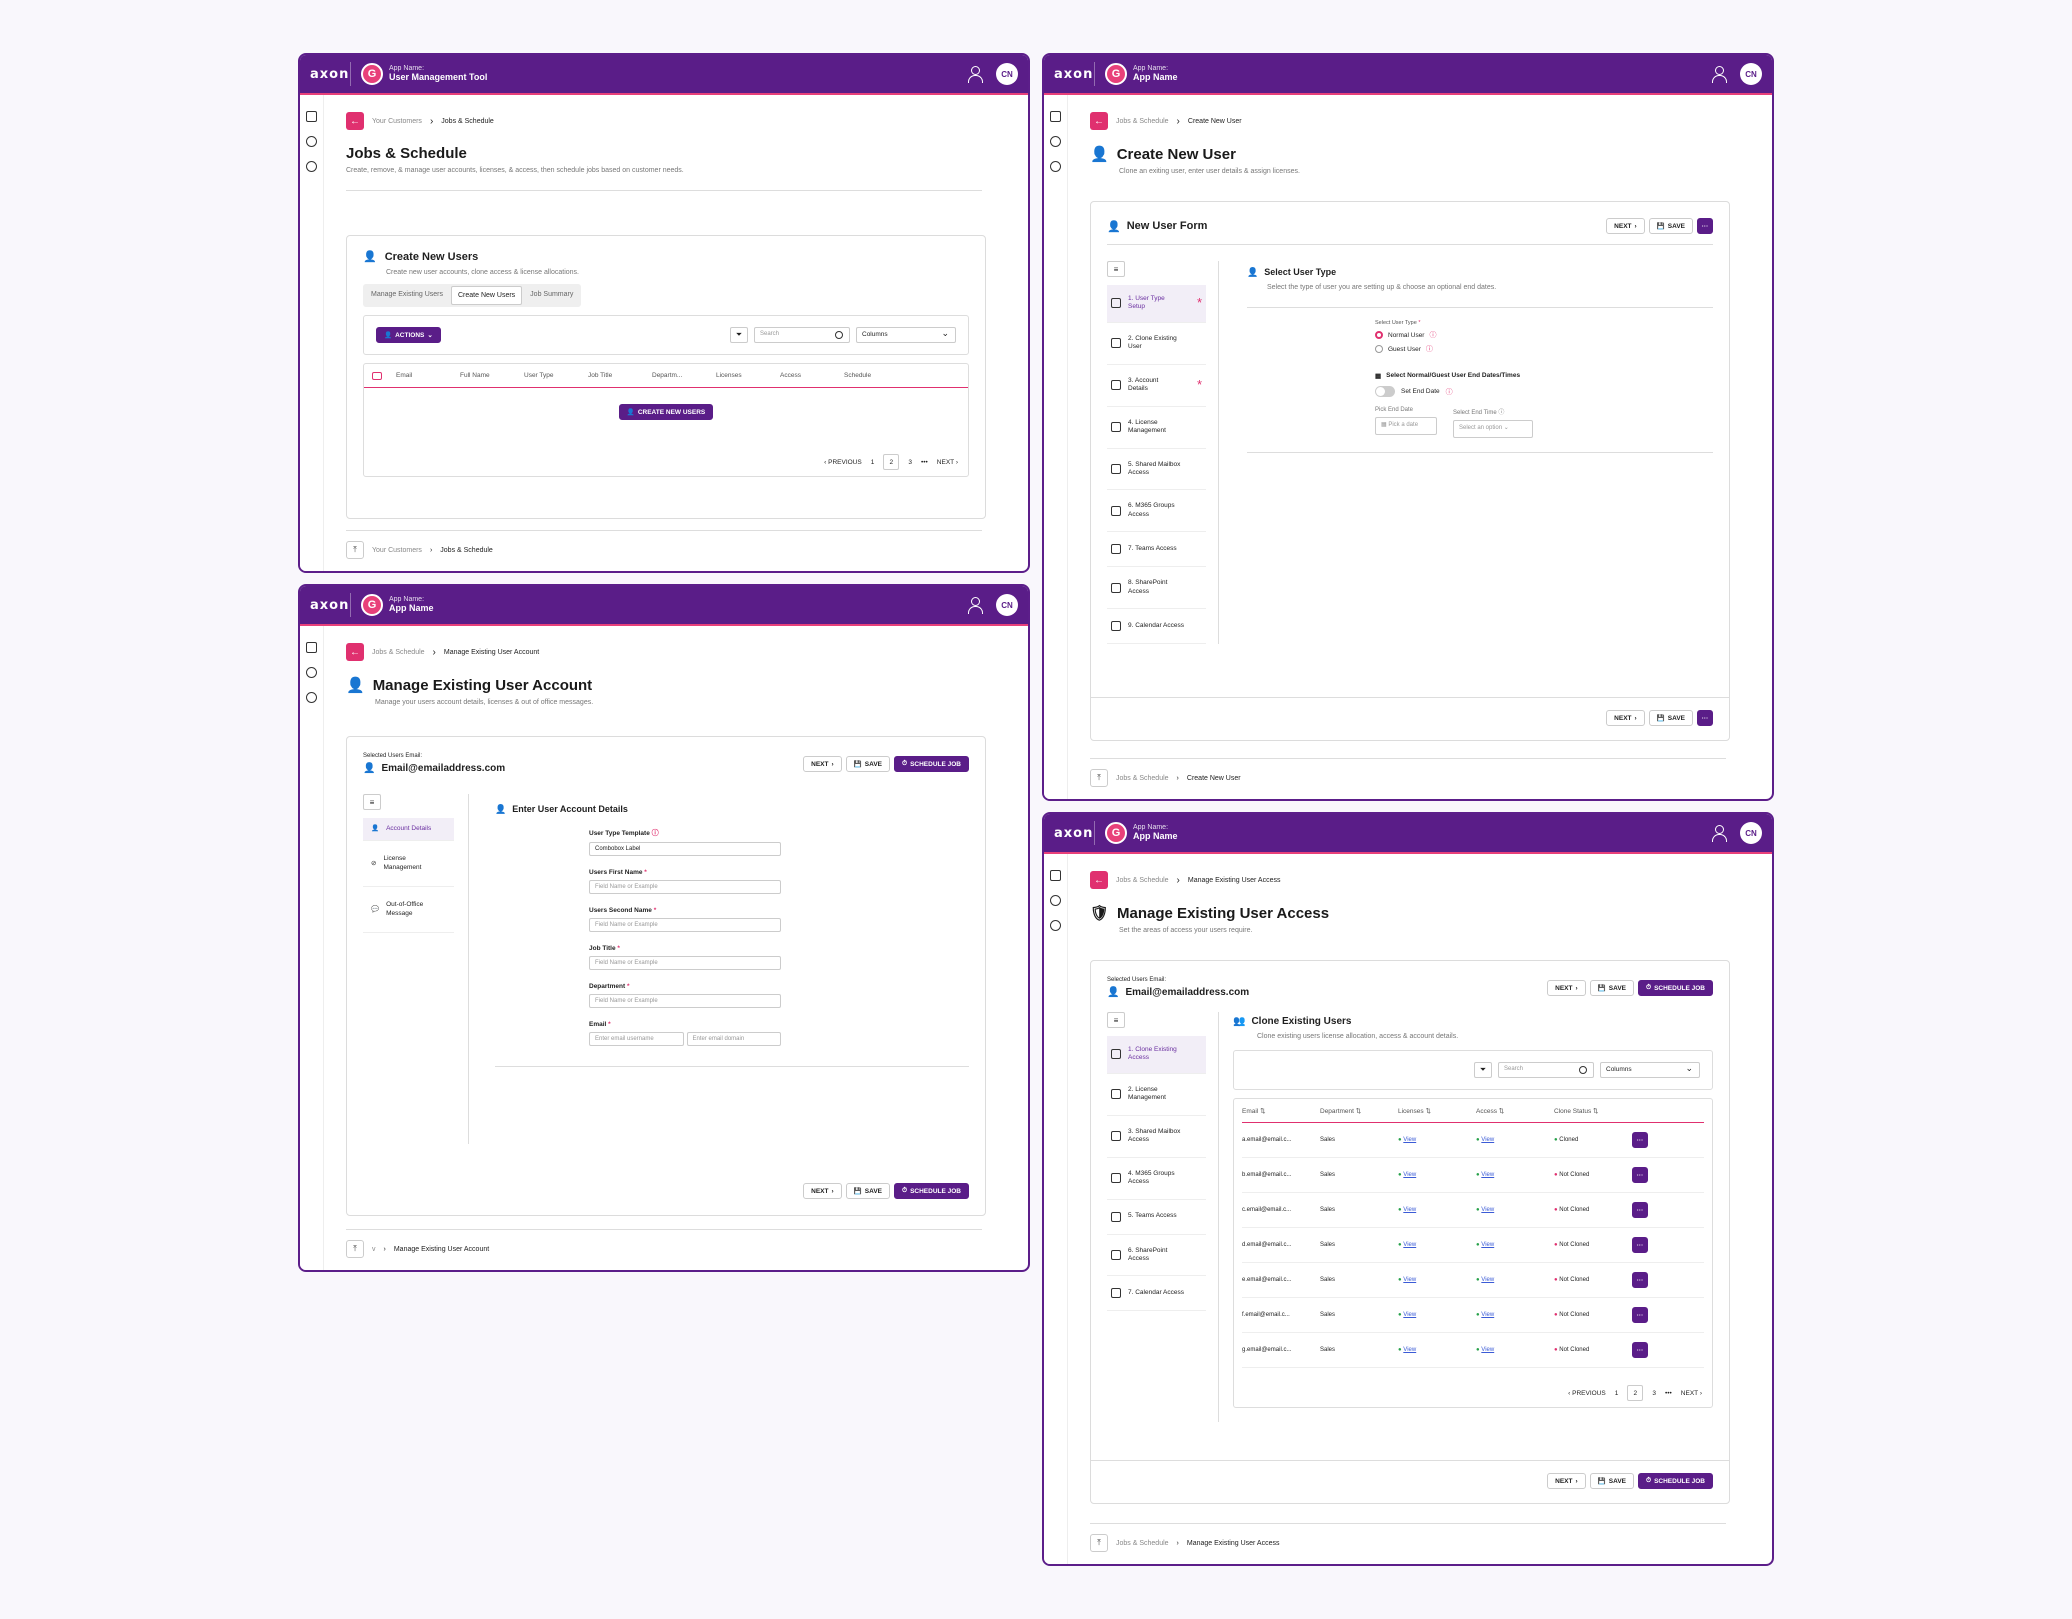 This screenshot has width=2072, height=1619. What do you see at coordinates (1385, 392) in the screenshot?
I see `set-end-date-toggle` at bounding box center [1385, 392].